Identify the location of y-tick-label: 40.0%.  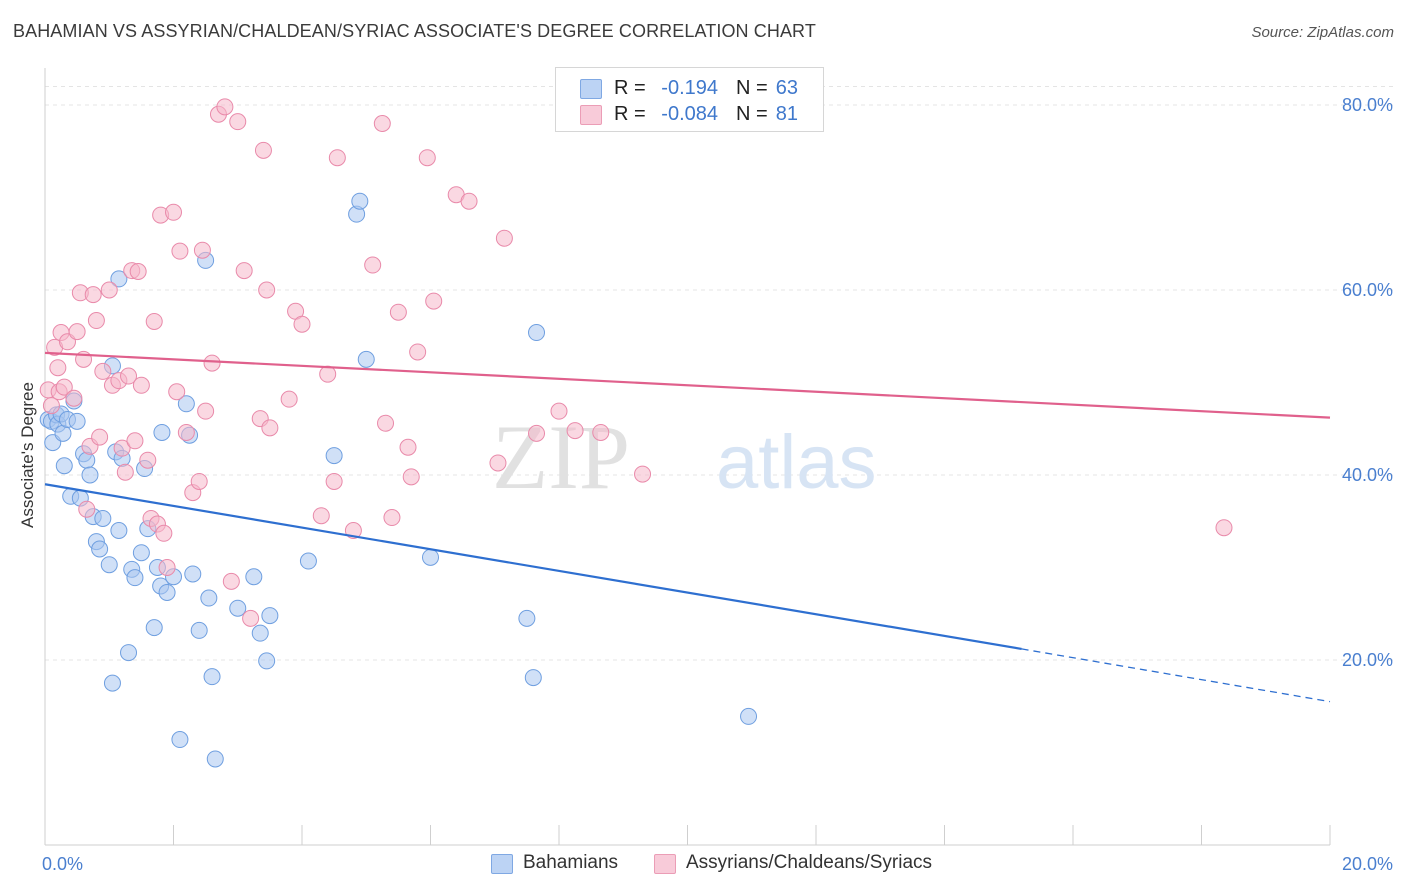
(1367, 475).